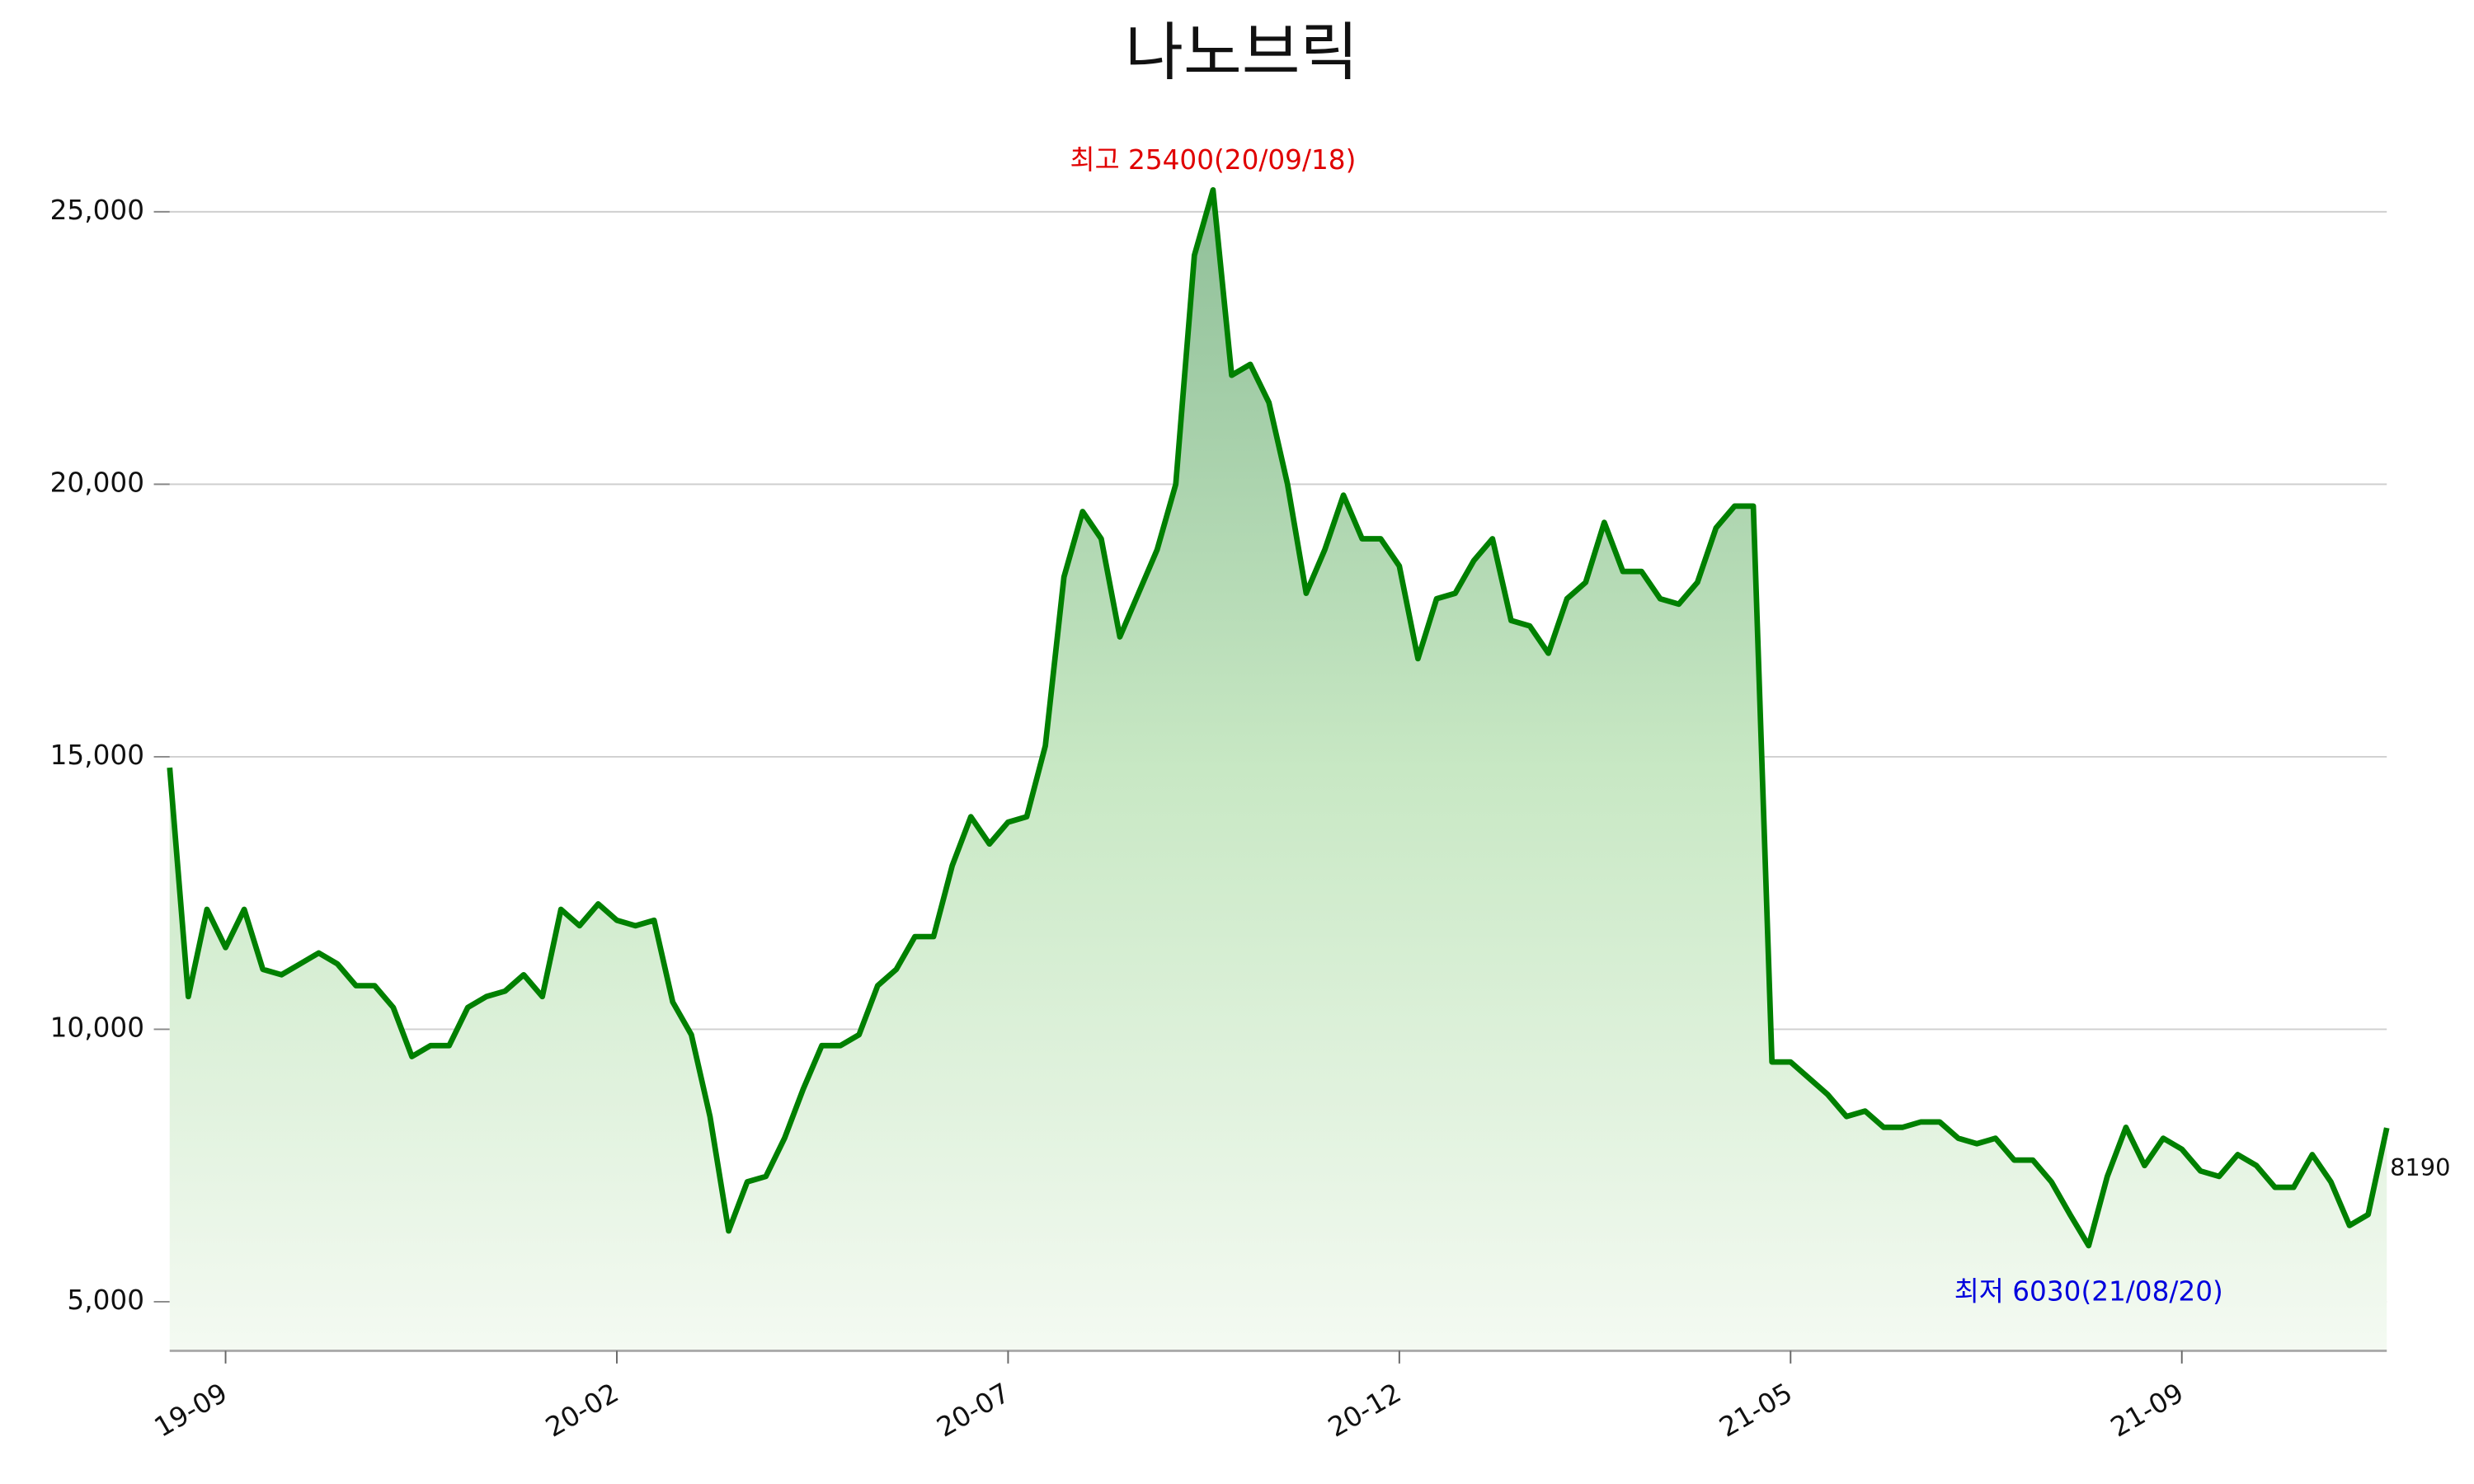 The image size is (2474, 1484). I want to click on y-tick-label: 15,000, so click(97, 755).